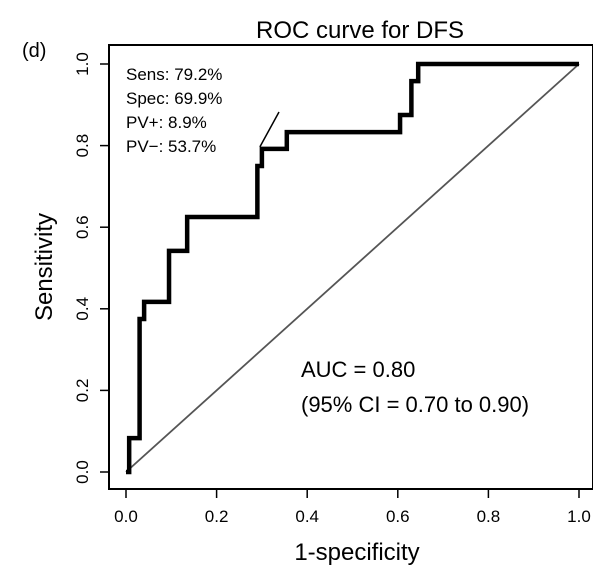 The height and width of the screenshot is (566, 593). What do you see at coordinates (269, 129) in the screenshot?
I see `cutoff-pointer-line` at bounding box center [269, 129].